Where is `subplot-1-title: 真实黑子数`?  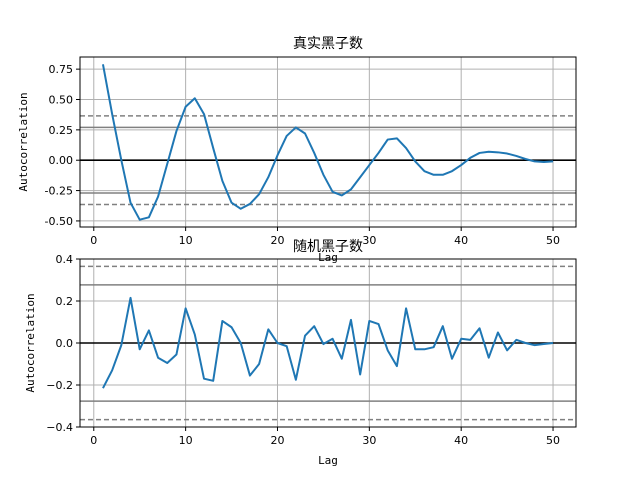 subplot-1-title: 真实黑子数 is located at coordinates (328, 44).